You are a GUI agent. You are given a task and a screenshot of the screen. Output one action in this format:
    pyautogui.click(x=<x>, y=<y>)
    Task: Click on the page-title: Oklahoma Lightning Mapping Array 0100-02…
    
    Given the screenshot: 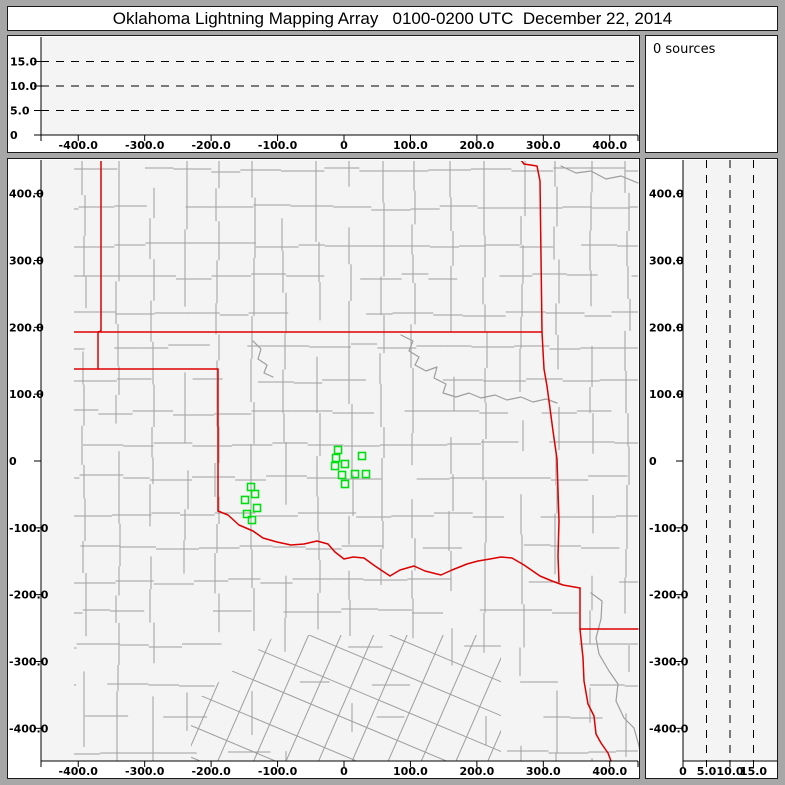 What is the action you would take?
    pyautogui.click(x=392, y=18)
    